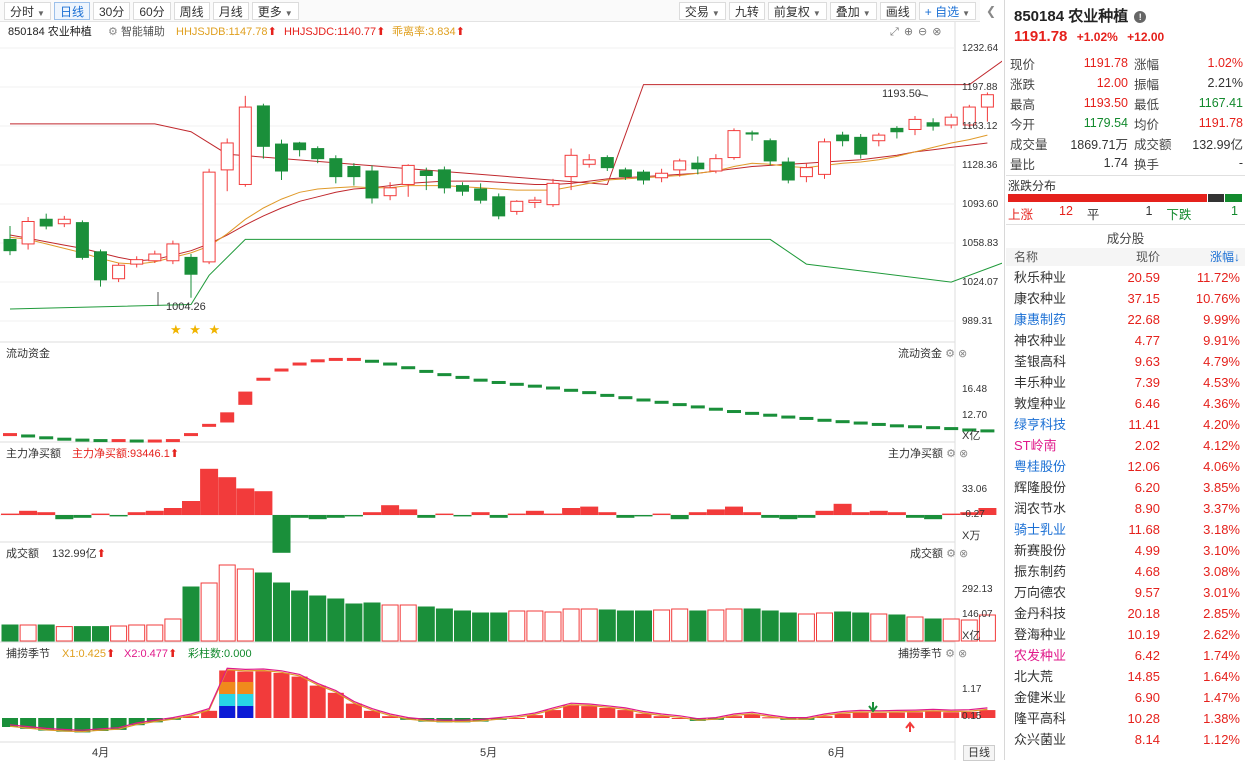 This screenshot has height=761, width=1245. Describe the element at coordinates (71, 10) in the screenshot. I see `period-daily-button: 日线` at that location.